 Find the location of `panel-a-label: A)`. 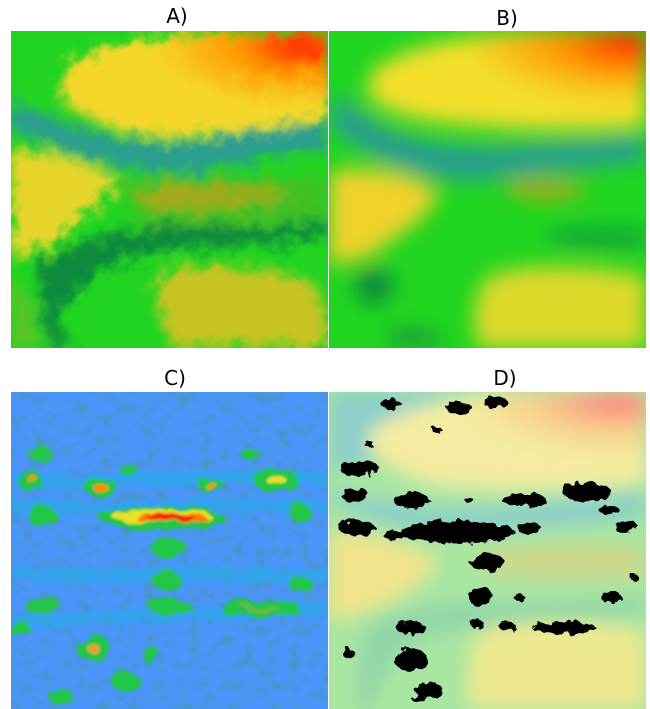

panel-a-label: A) is located at coordinates (177, 16).